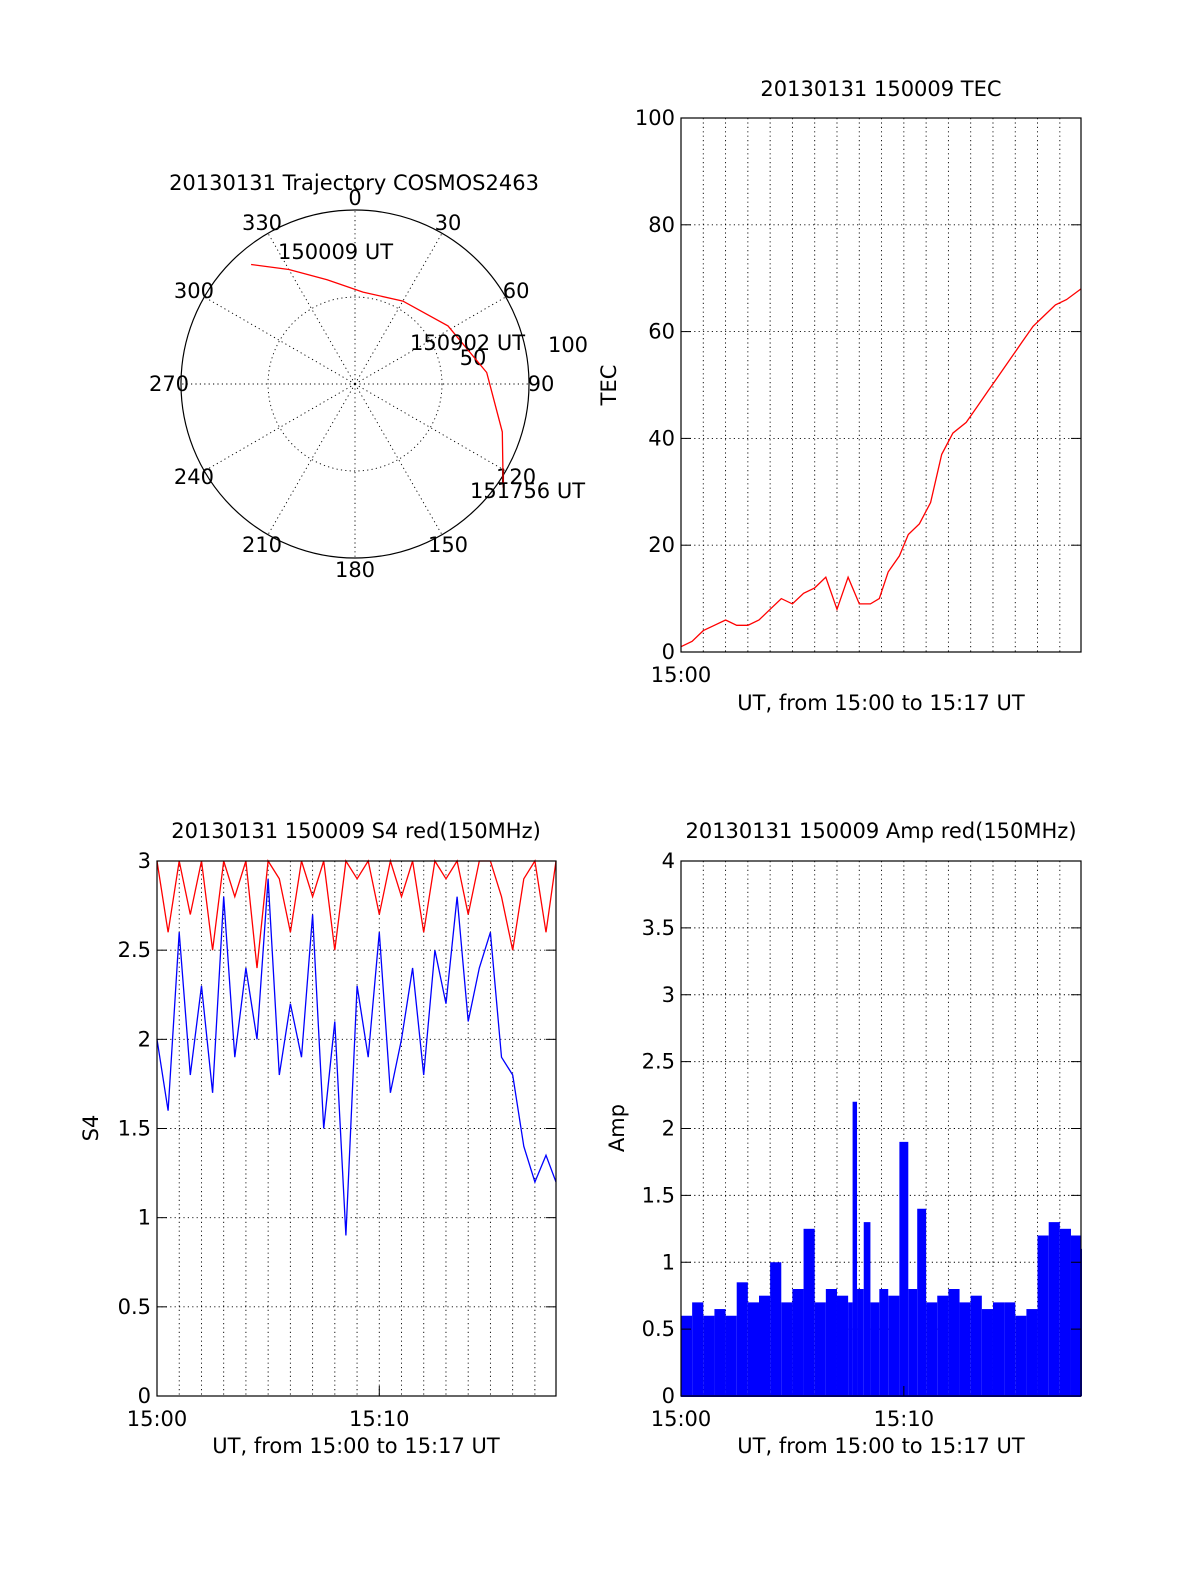  I want to click on tec-series, so click(881, 468).